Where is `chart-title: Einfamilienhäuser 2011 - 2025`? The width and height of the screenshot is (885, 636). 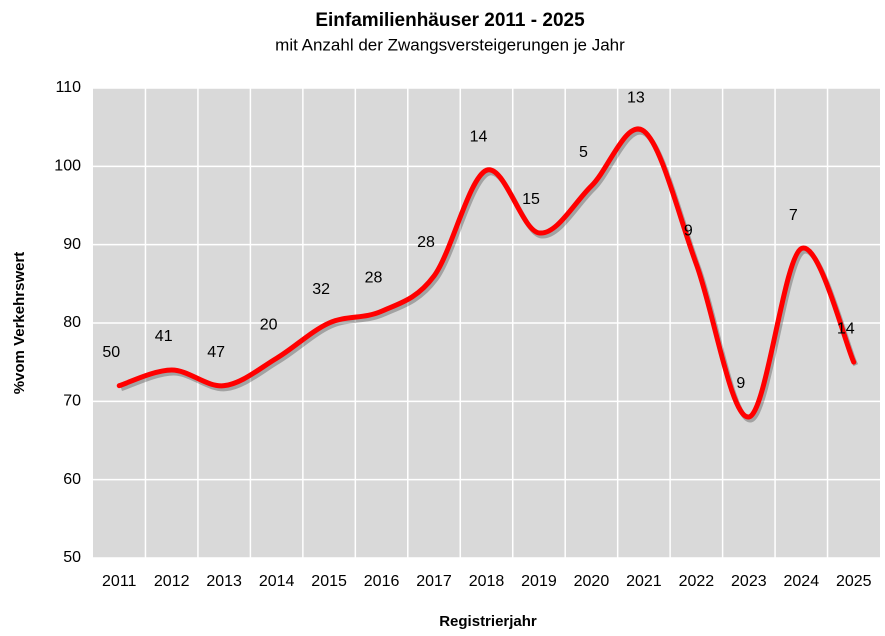
chart-title: Einfamilienhäuser 2011 - 2025 is located at coordinates (450, 20).